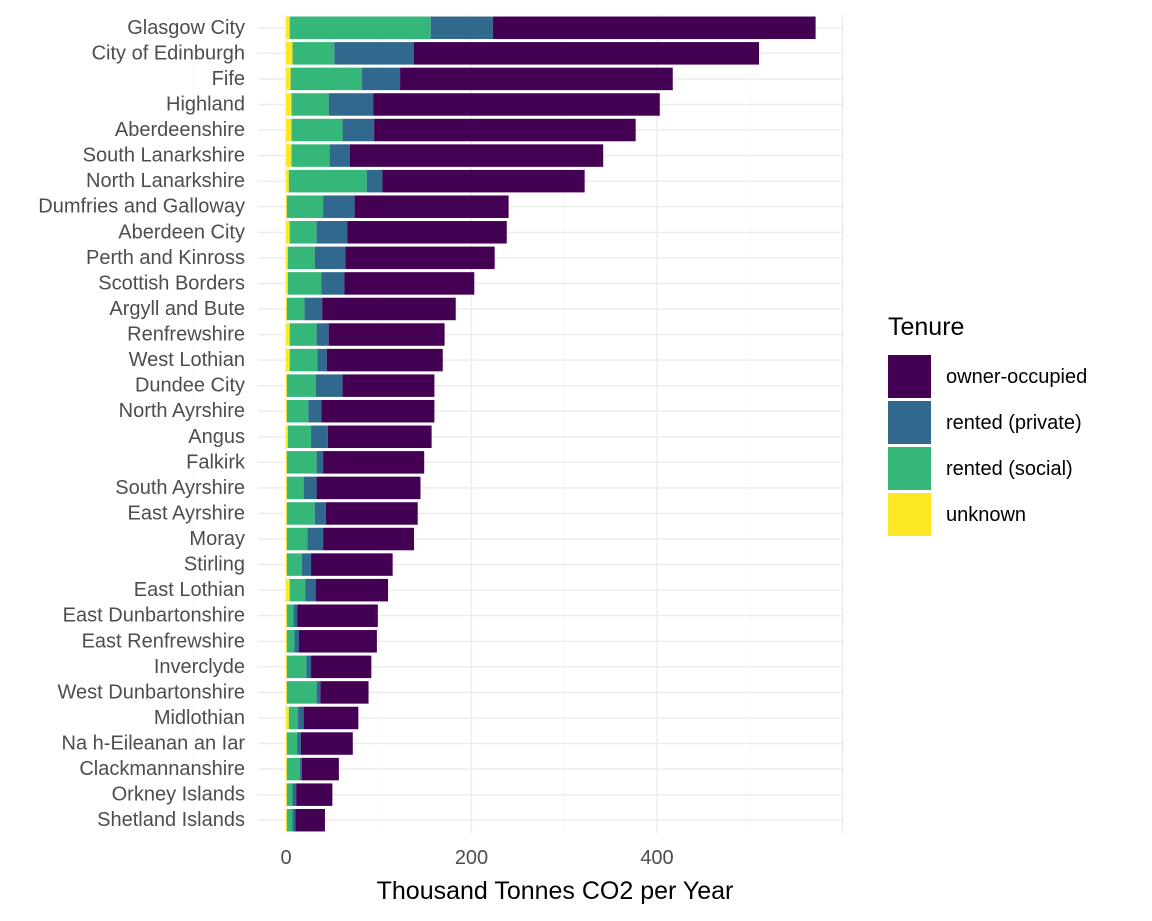 The width and height of the screenshot is (1152, 921). Describe the element at coordinates (322, 360) in the screenshot. I see `bar-rented-private--13` at that location.